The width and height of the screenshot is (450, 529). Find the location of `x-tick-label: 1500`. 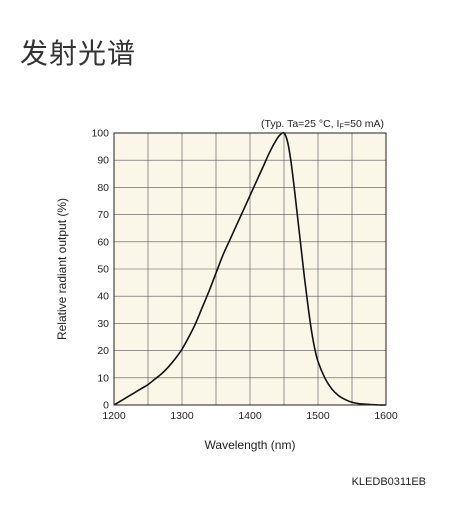

x-tick-label: 1500 is located at coordinates (318, 416).